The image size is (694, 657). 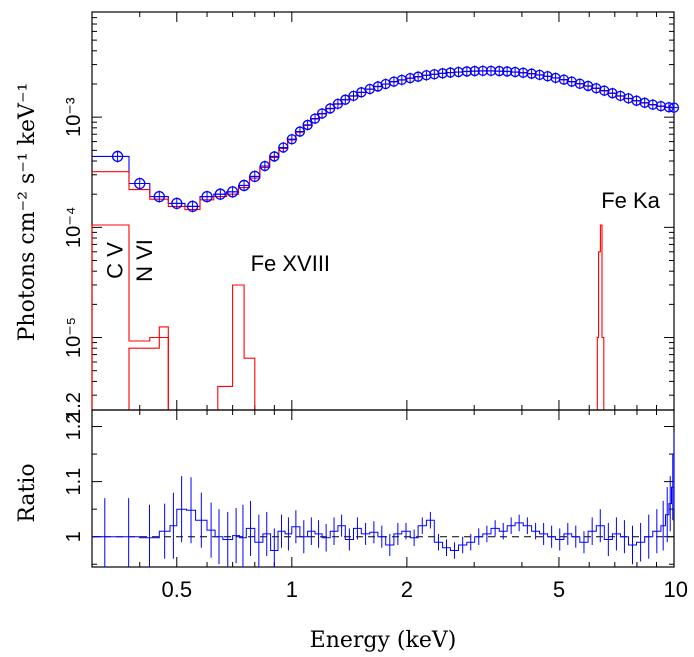 I want to click on ratio-y-axis-label: Ratio, so click(x=27, y=492).